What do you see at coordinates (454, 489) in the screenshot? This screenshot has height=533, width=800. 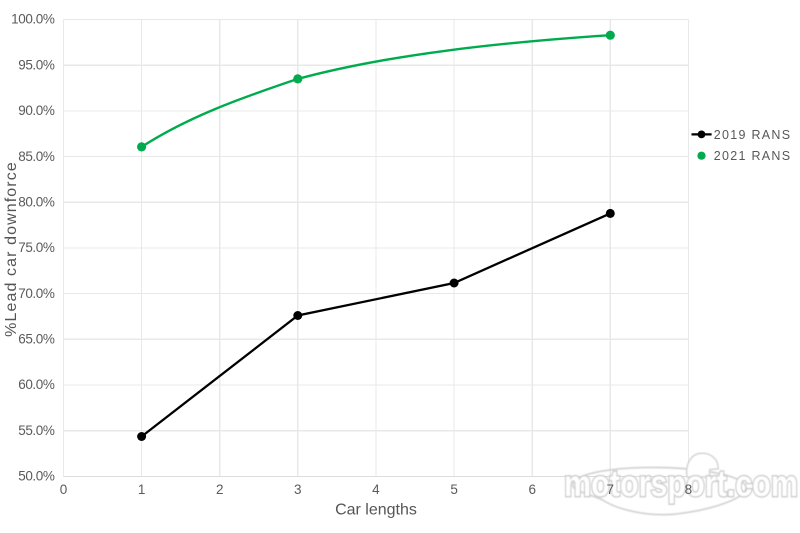 I see `svg-text: 5` at bounding box center [454, 489].